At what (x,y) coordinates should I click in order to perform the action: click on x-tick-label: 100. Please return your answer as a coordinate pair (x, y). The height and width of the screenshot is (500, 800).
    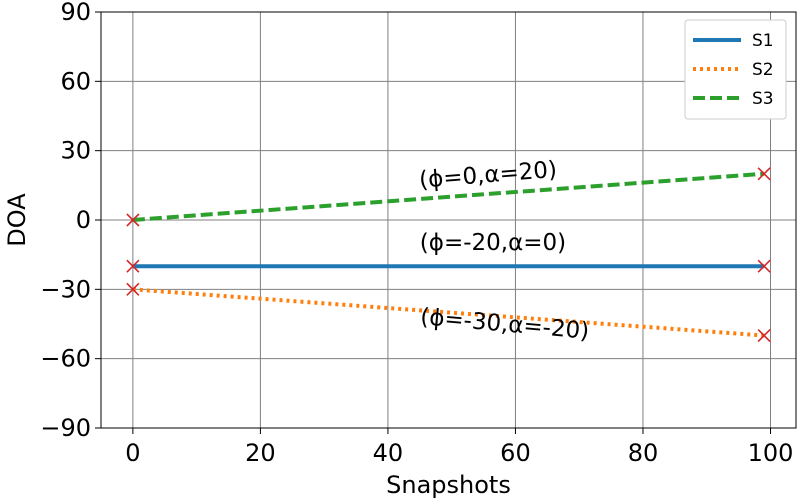
    Looking at the image, I should click on (771, 453).